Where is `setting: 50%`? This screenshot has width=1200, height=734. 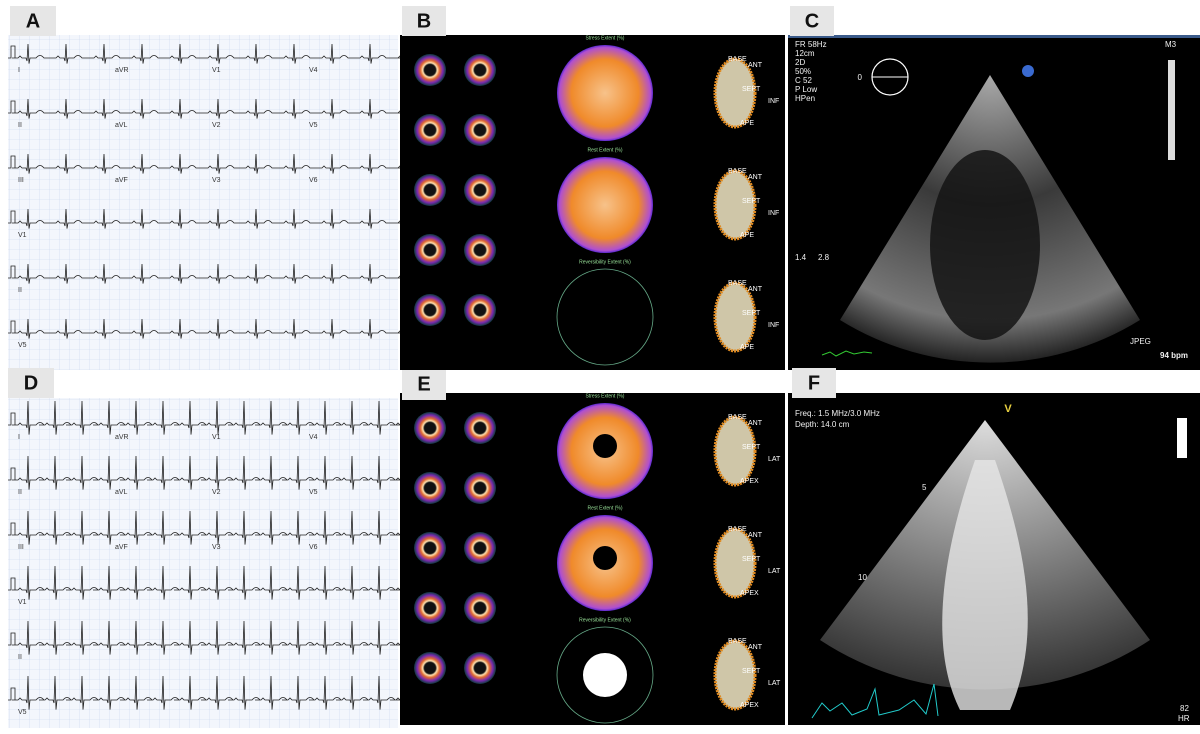
setting: 50% is located at coordinates (803, 71).